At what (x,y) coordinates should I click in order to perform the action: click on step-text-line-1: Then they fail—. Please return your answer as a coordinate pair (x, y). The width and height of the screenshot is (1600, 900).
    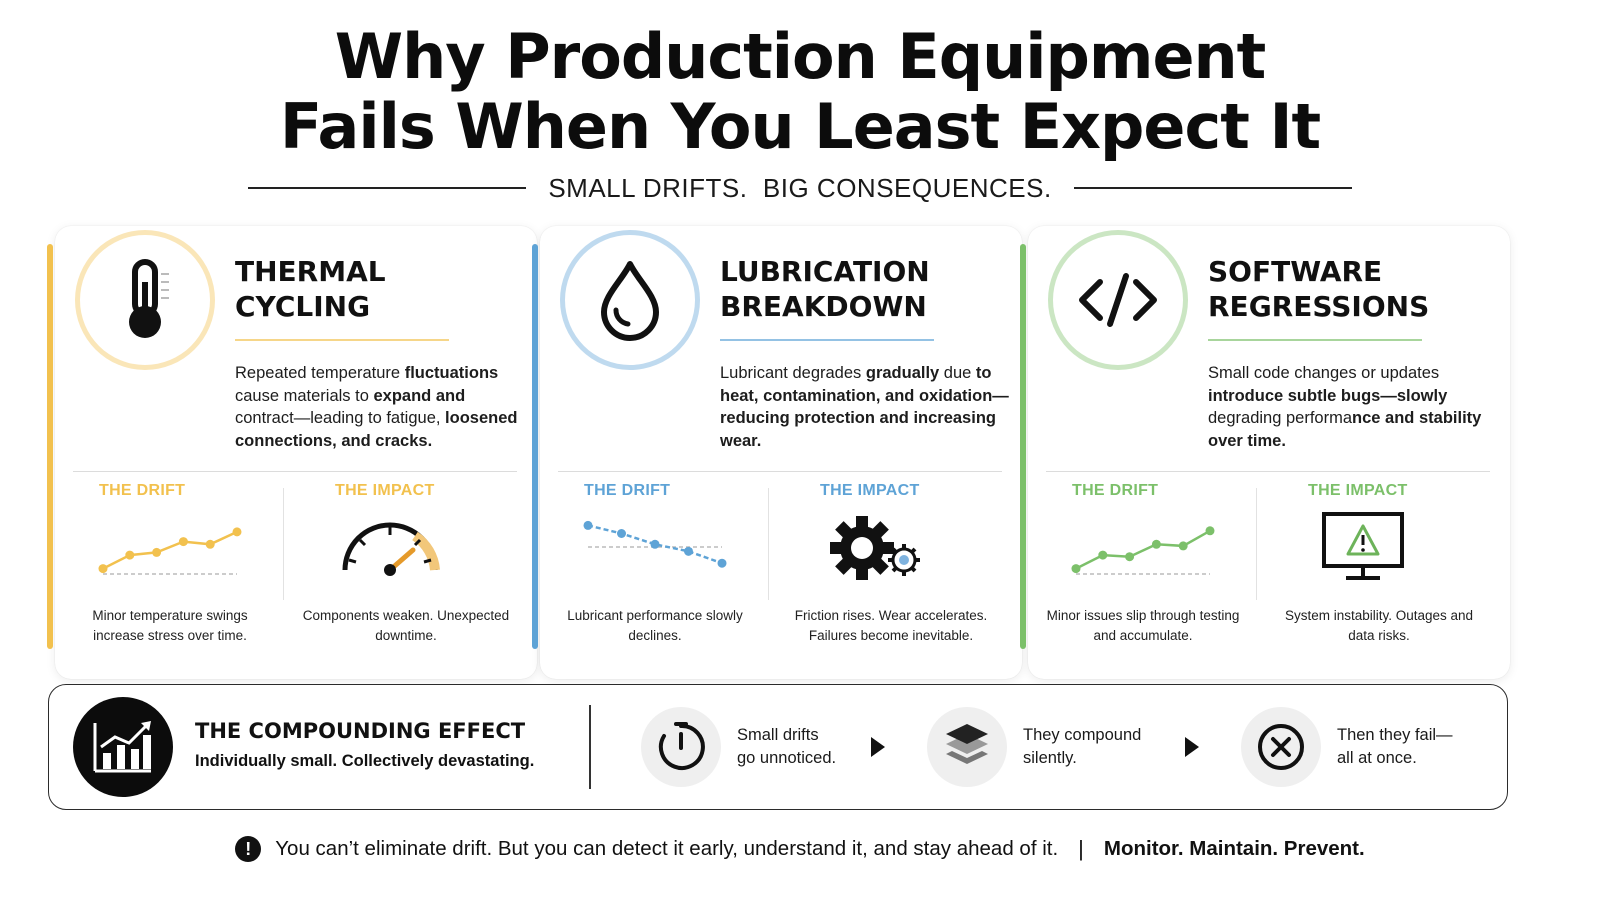
    Looking at the image, I should click on (1395, 735).